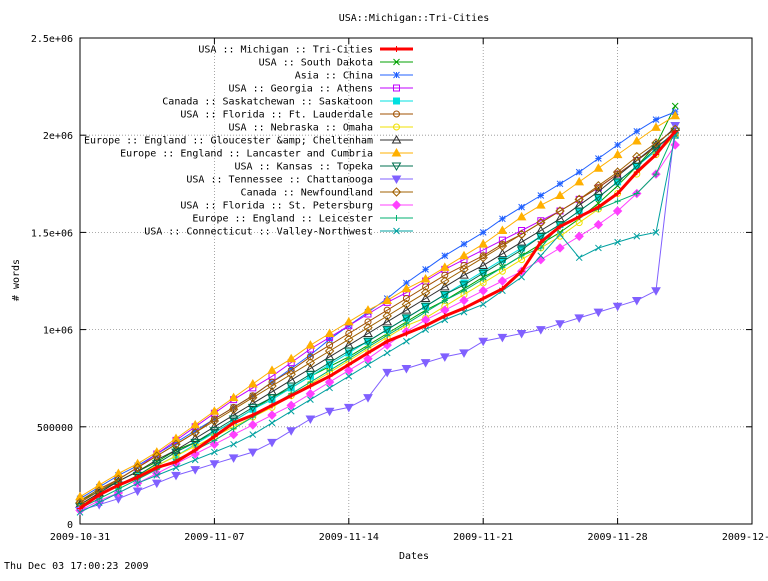  What do you see at coordinates (52, 39) in the screenshot?
I see `y-tick-label: 2.5e+06` at bounding box center [52, 39].